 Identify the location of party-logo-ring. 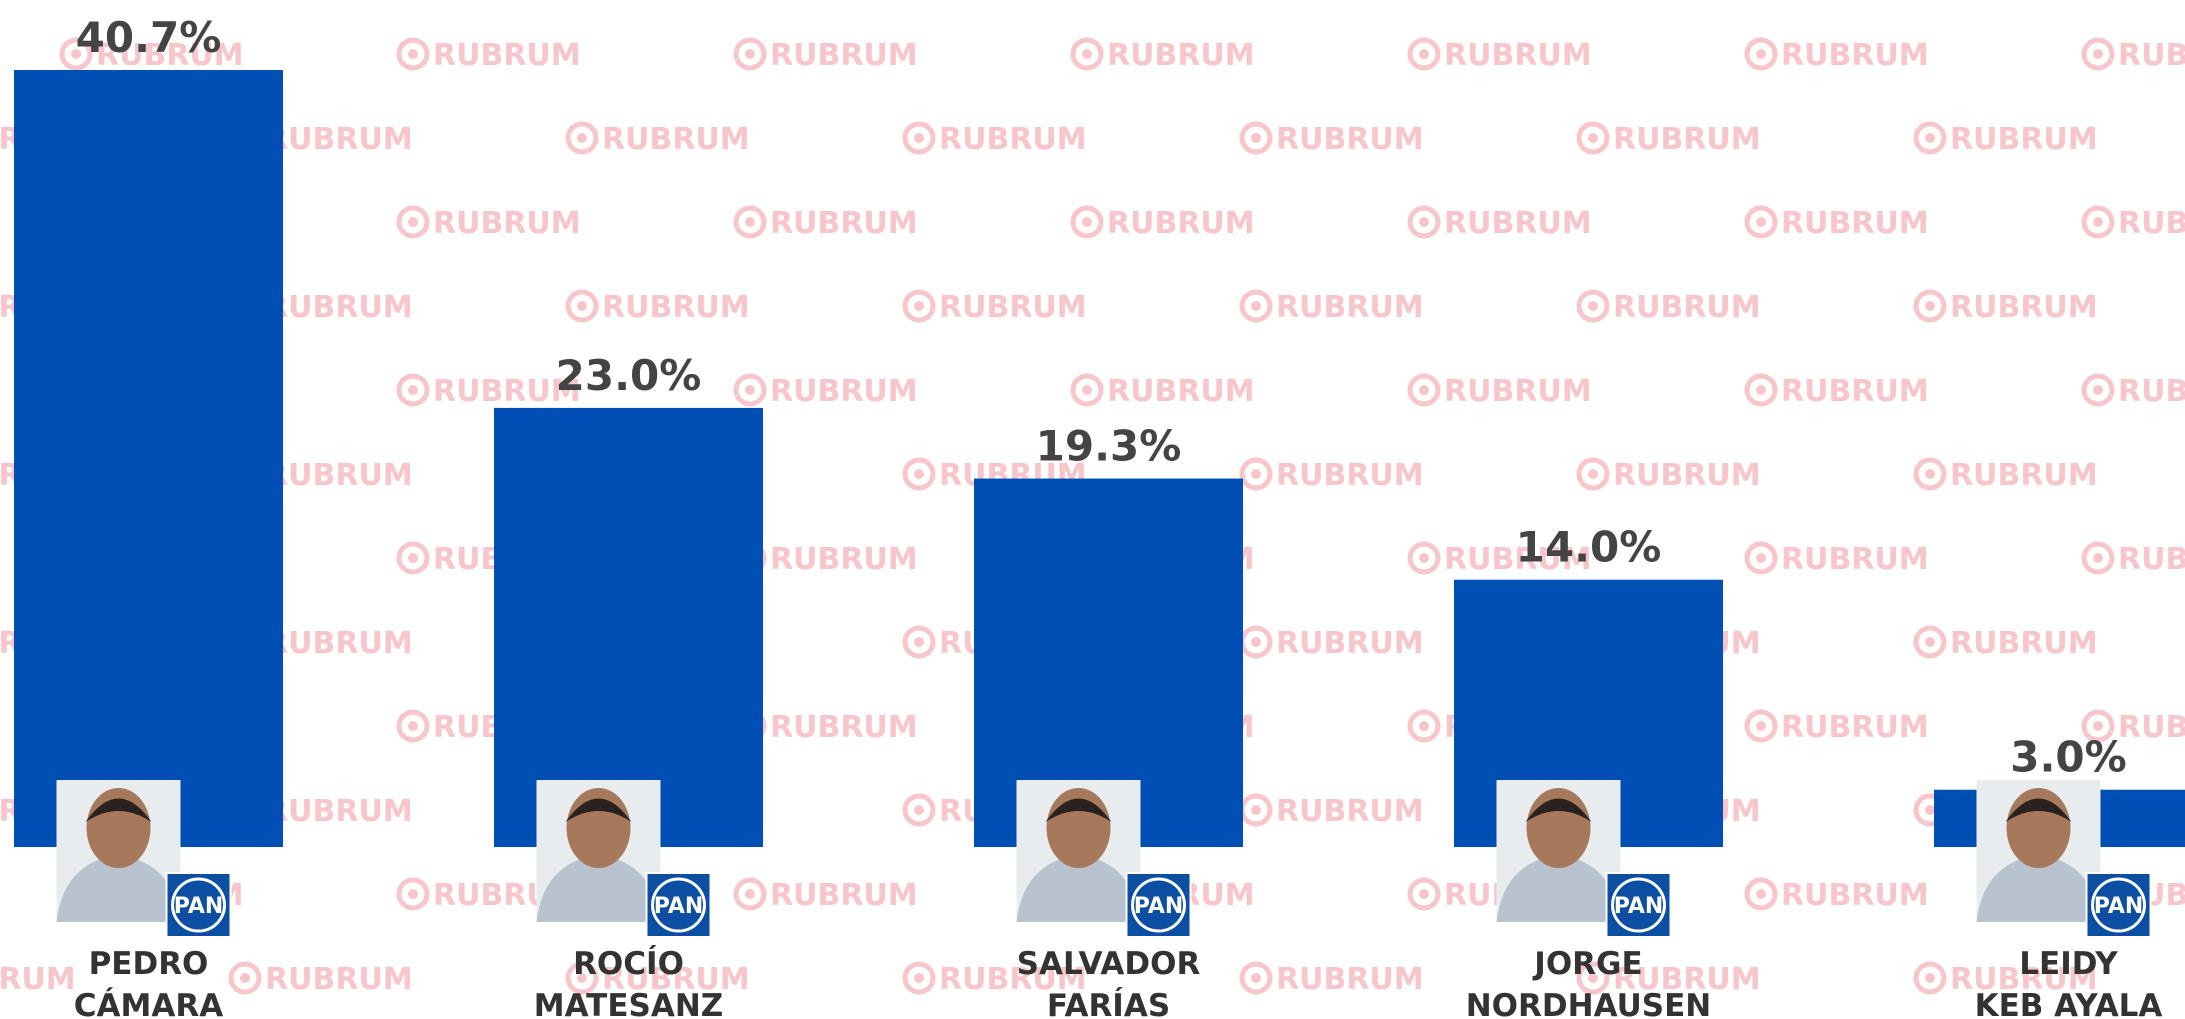
(198, 905).